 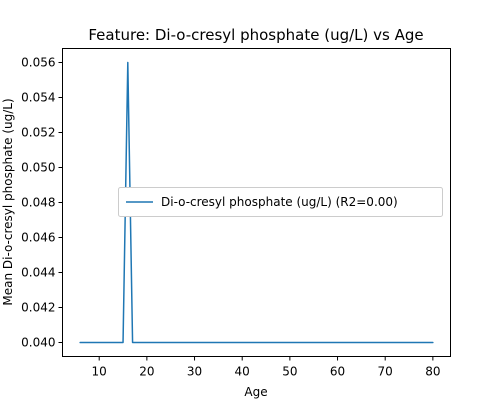 What do you see at coordinates (432, 372) in the screenshot?
I see `x-tick-label: 80` at bounding box center [432, 372].